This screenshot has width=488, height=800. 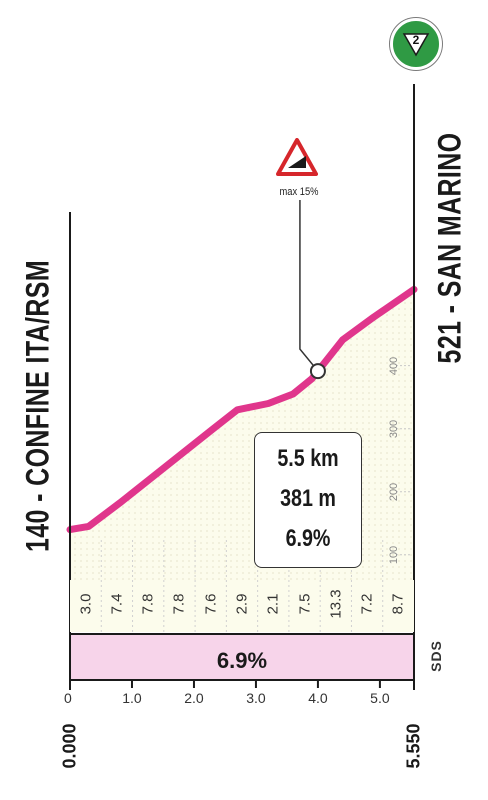 I want to click on start-altitude-label: 140 - CONFINE ITA/RSM, so click(x=37, y=406).